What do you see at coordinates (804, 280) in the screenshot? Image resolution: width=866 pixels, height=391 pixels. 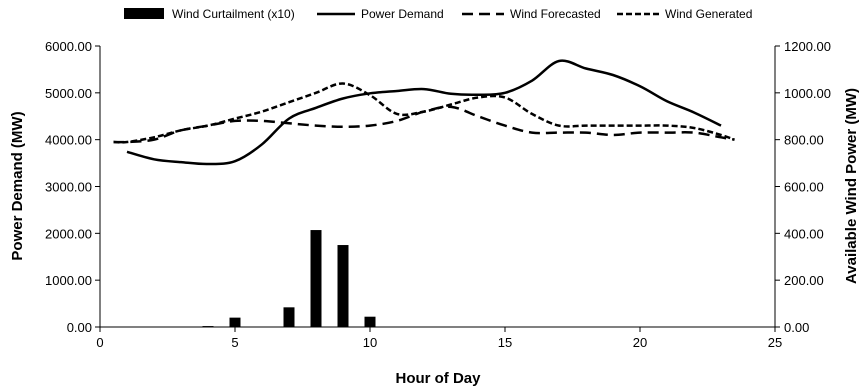 I see `y2-tick-label: 200.00` at bounding box center [804, 280].